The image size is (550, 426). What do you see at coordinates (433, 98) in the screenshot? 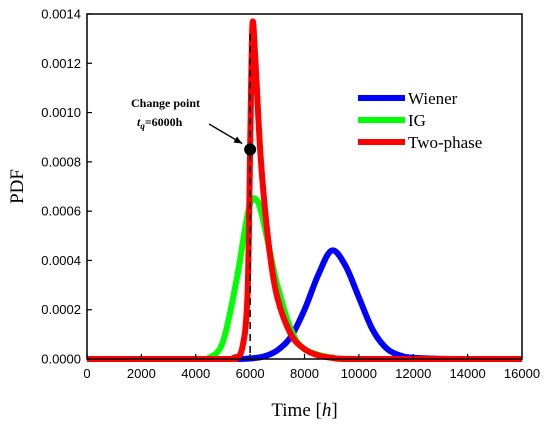
I see `legend-label: Wiener` at bounding box center [433, 98].